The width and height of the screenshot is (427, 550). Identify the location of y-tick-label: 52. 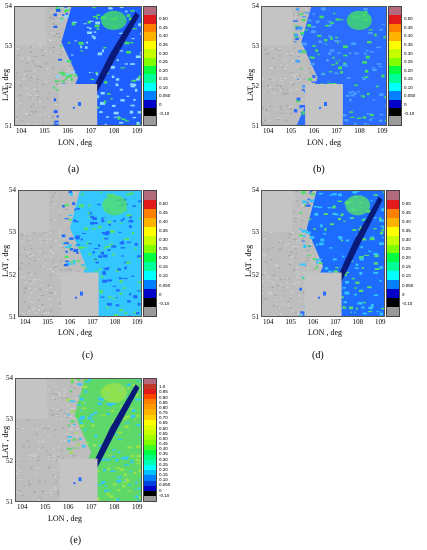
(255, 86).